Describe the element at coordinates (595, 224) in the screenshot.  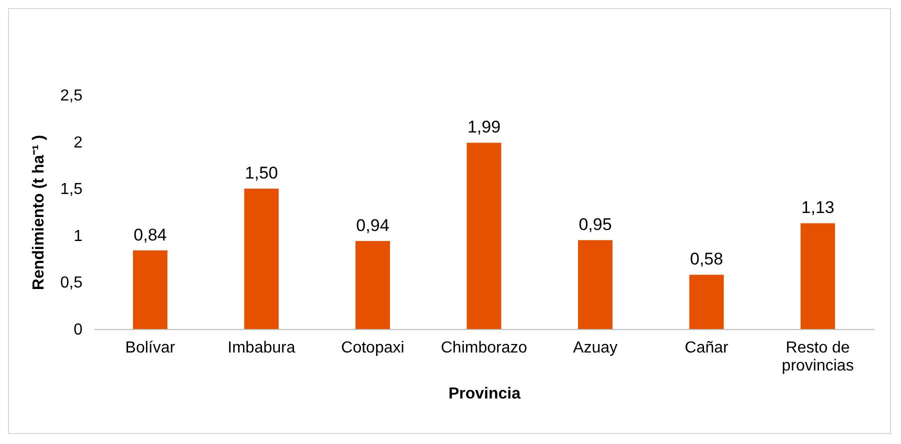
I see `data-label: 0,95` at that location.